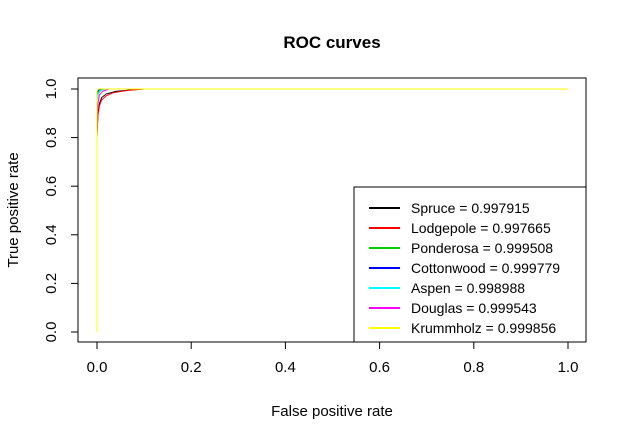 This screenshot has width=628, height=440. What do you see at coordinates (379, 367) in the screenshot?
I see `x-tick-label-3: 0.6` at bounding box center [379, 367].